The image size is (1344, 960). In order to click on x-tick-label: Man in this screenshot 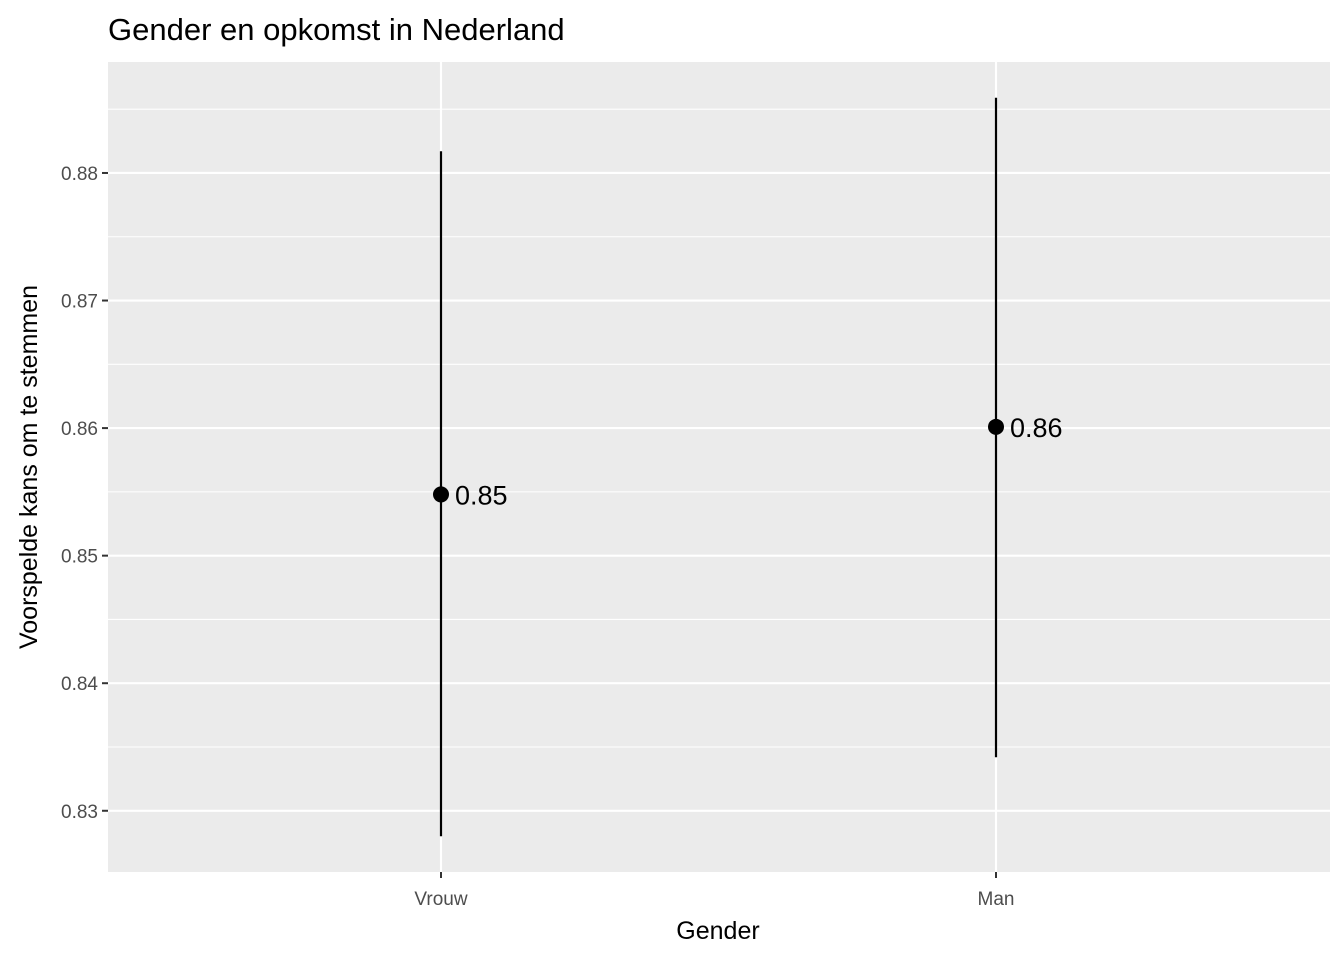, I will do `click(996, 899)`.